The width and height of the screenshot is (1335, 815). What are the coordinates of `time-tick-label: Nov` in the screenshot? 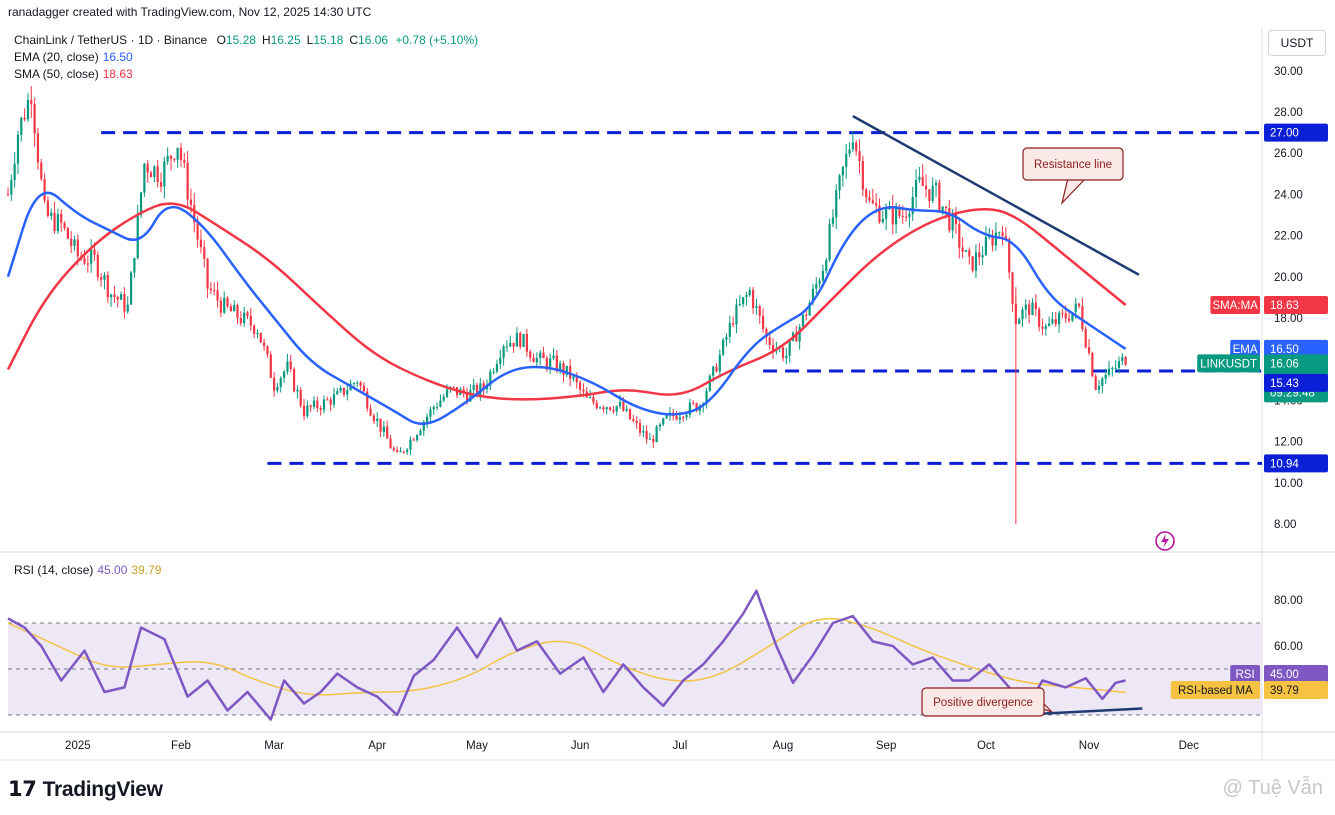 It's located at (1089, 746).